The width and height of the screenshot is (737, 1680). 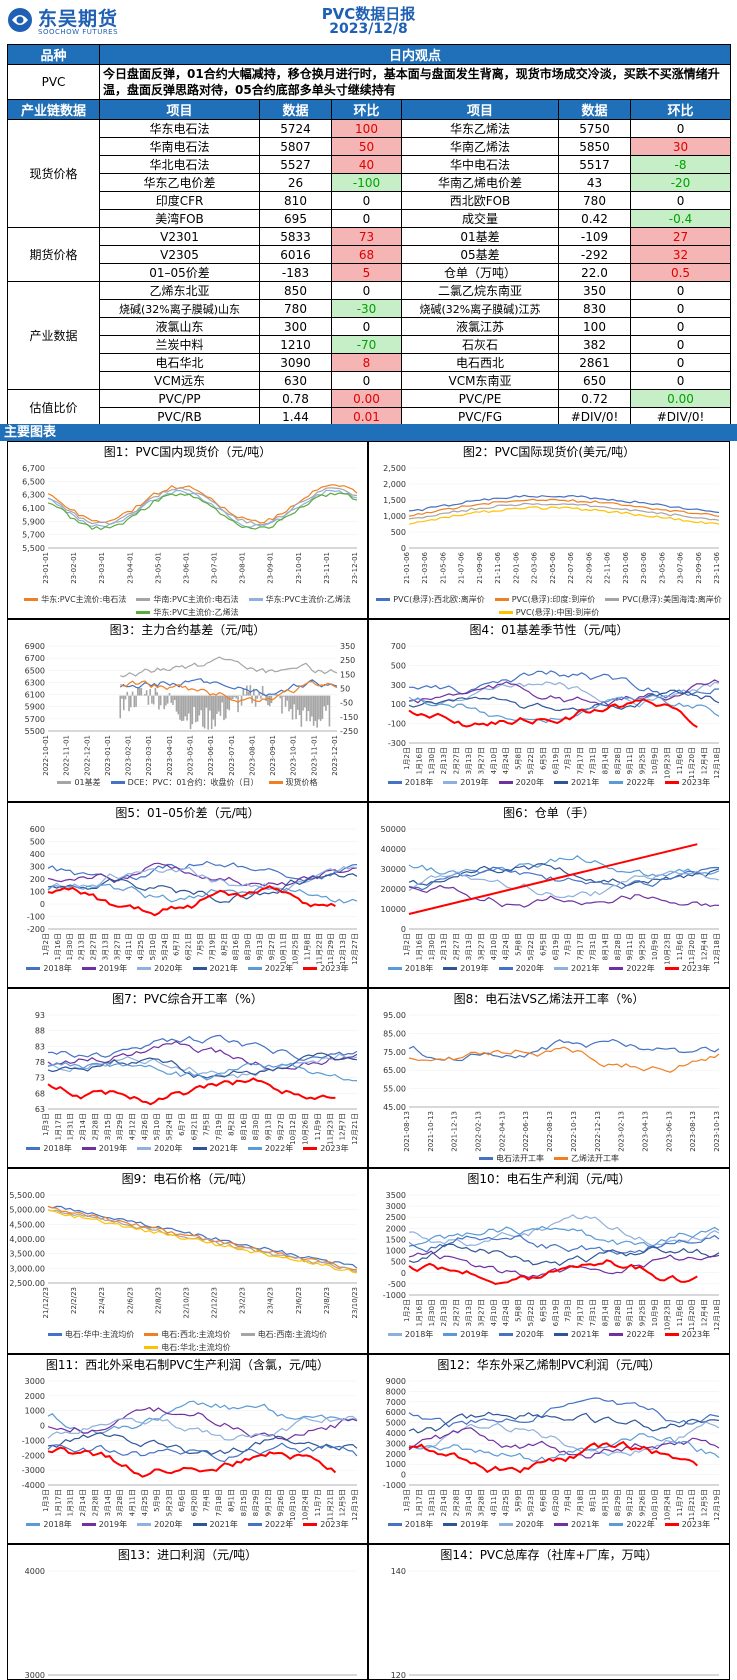 I want to click on y2-tick-label: 250, so click(x=347, y=660).